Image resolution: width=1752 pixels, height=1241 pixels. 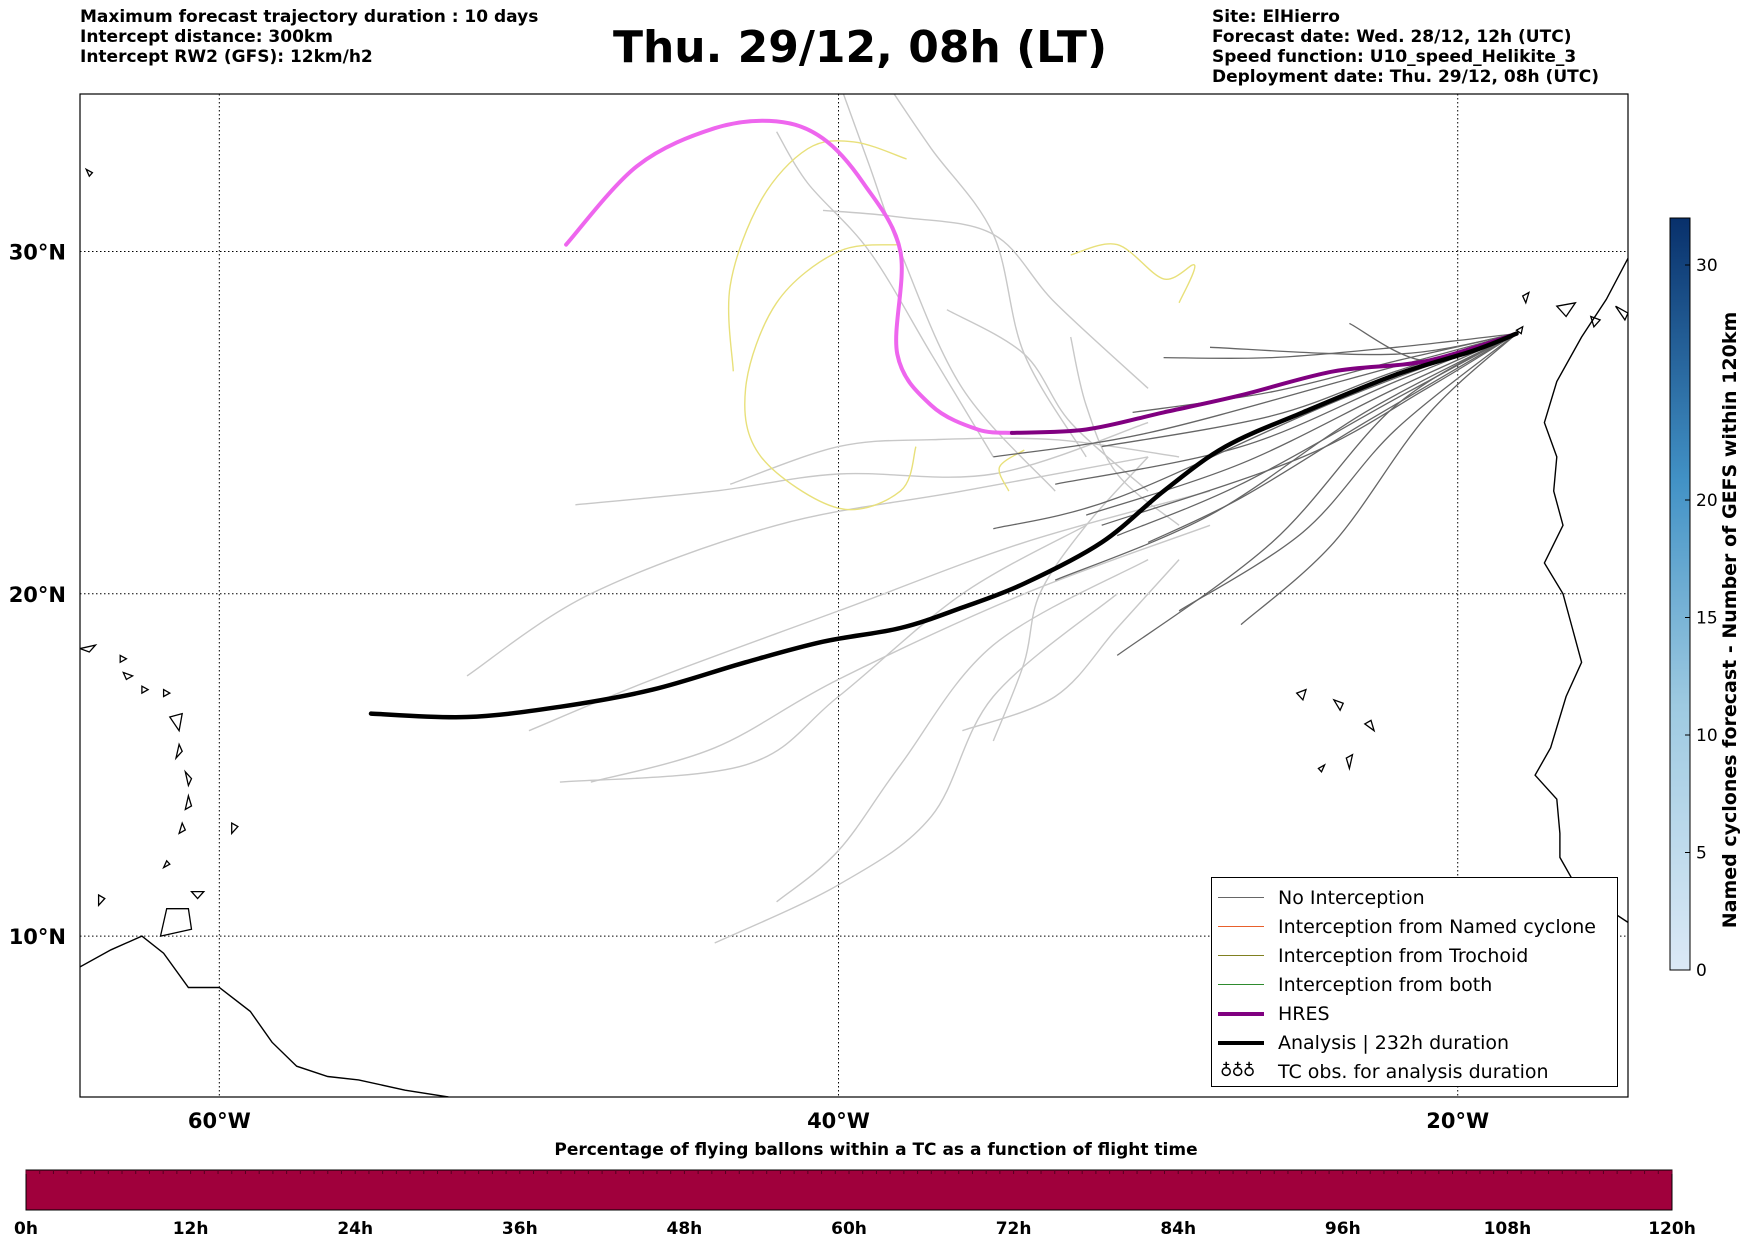 I want to click on coastline-south-america, so click(x=264, y=1016).